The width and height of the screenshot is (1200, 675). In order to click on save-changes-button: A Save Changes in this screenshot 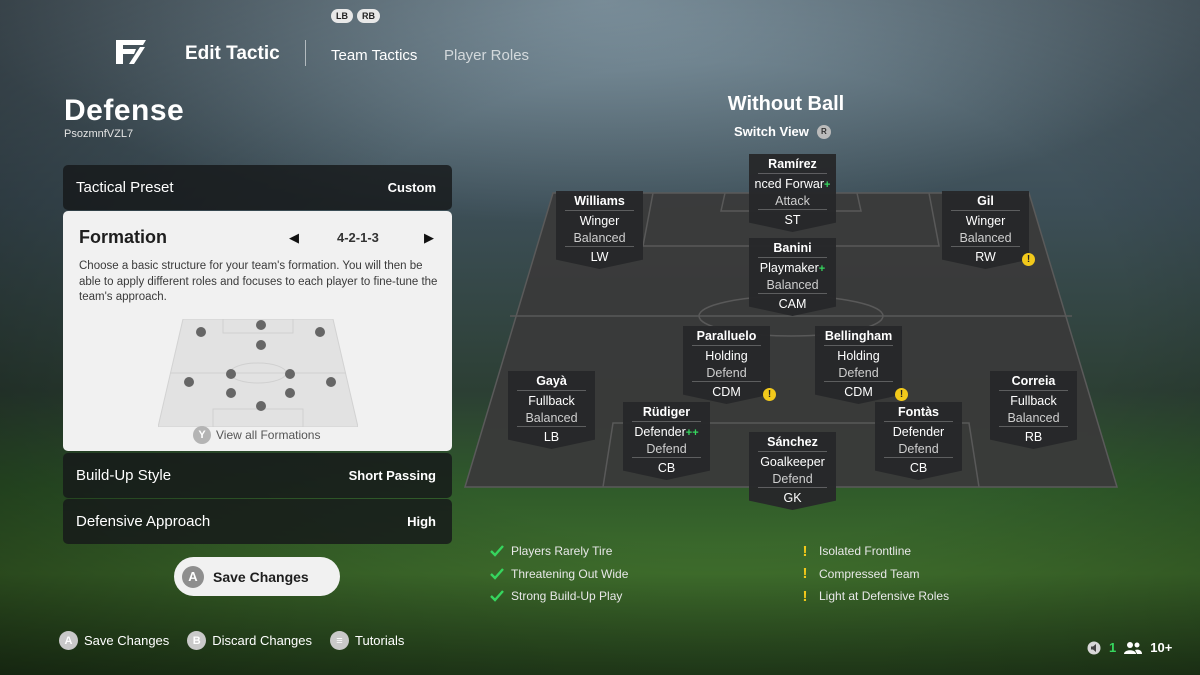, I will do `click(257, 576)`.